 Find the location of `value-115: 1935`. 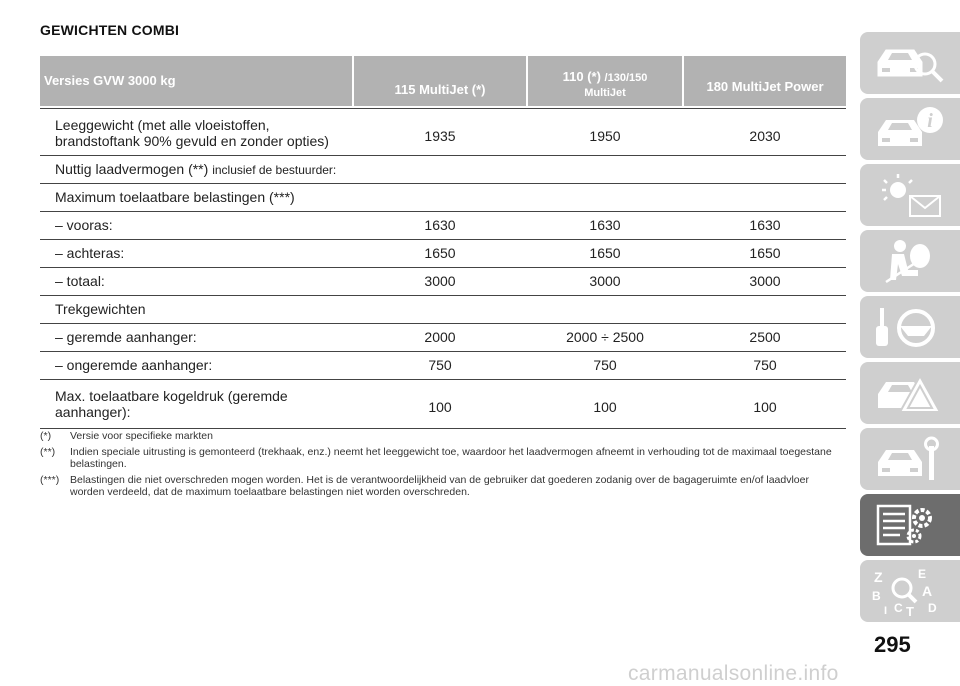

value-115: 1935 is located at coordinates (440, 136).